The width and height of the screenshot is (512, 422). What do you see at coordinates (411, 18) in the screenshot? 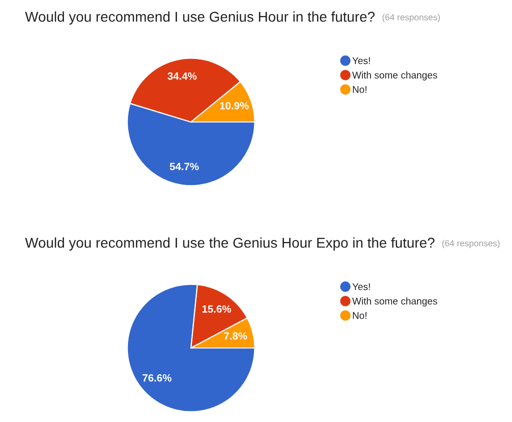
I see `chart-subtitle: (64 responses)` at bounding box center [411, 18].